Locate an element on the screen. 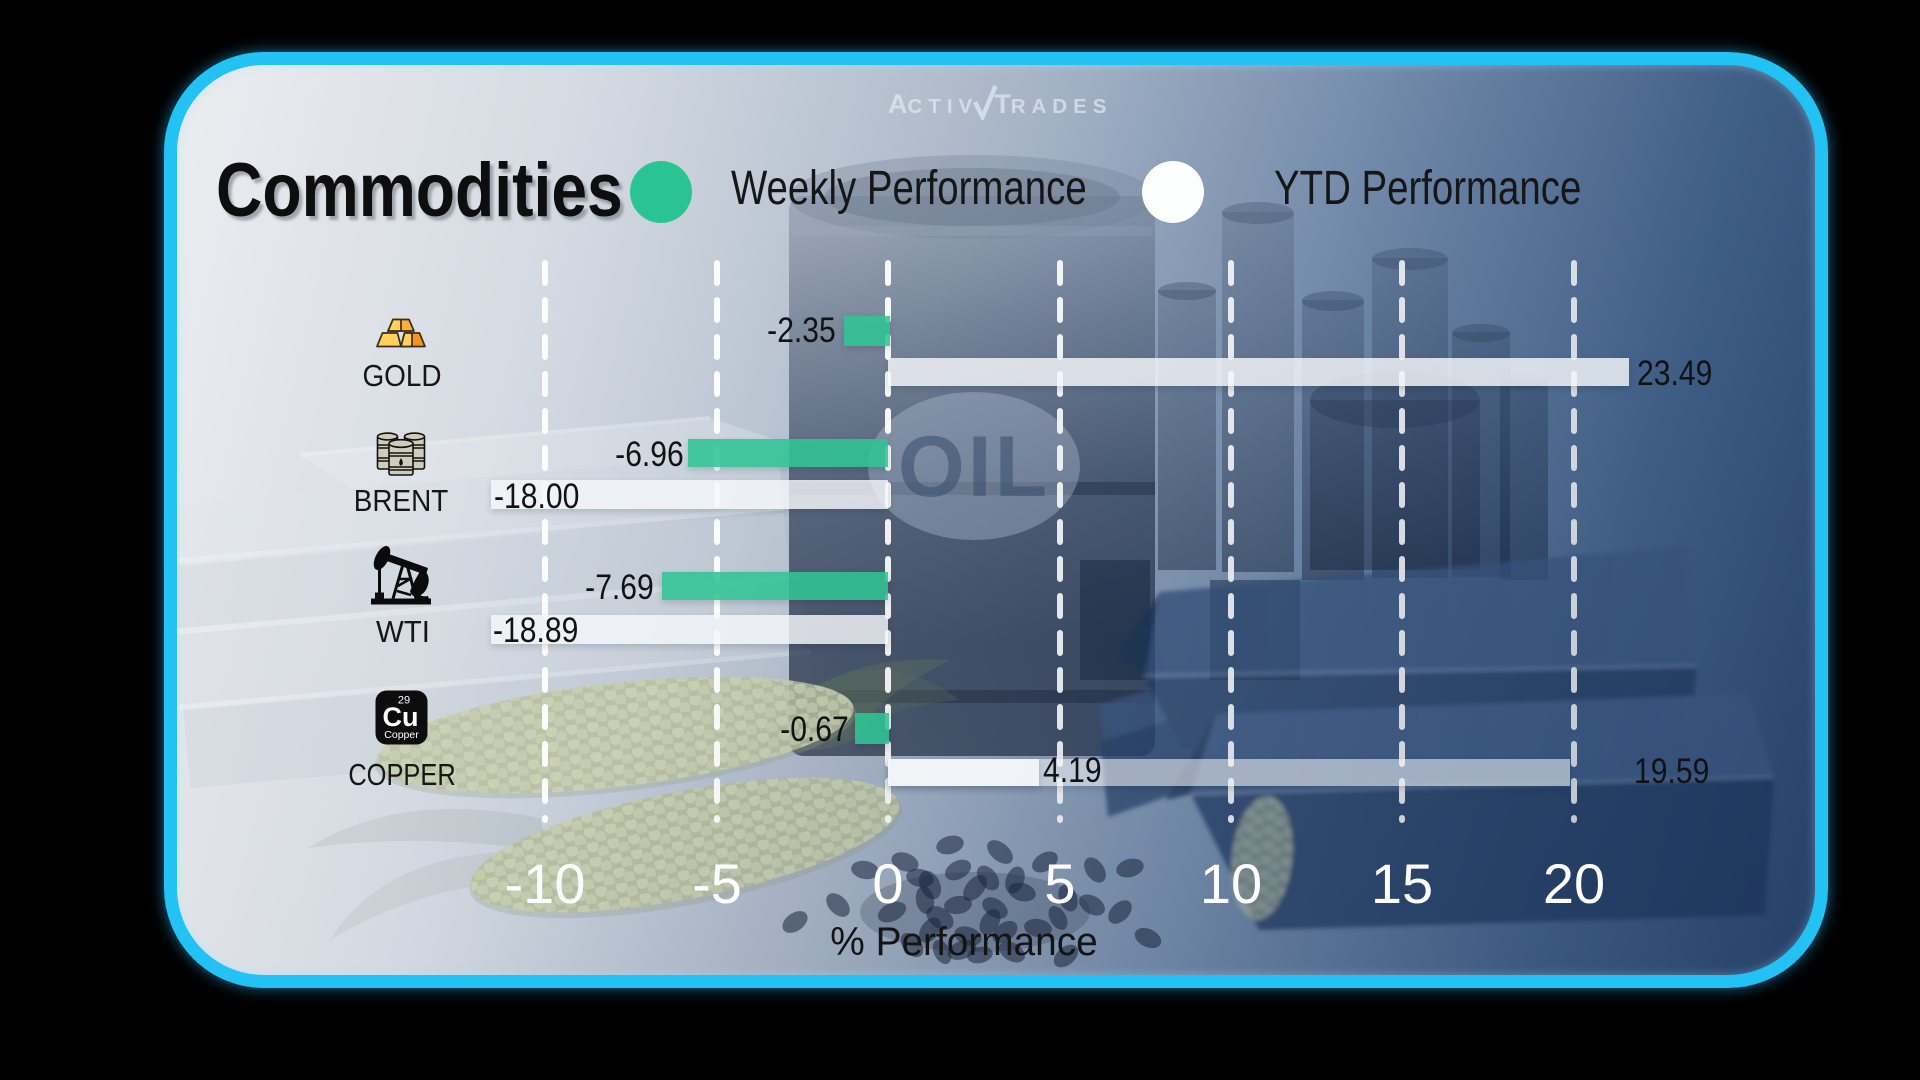 This screenshot has width=1920, height=1080. svg-text: Copper is located at coordinates (401, 735).